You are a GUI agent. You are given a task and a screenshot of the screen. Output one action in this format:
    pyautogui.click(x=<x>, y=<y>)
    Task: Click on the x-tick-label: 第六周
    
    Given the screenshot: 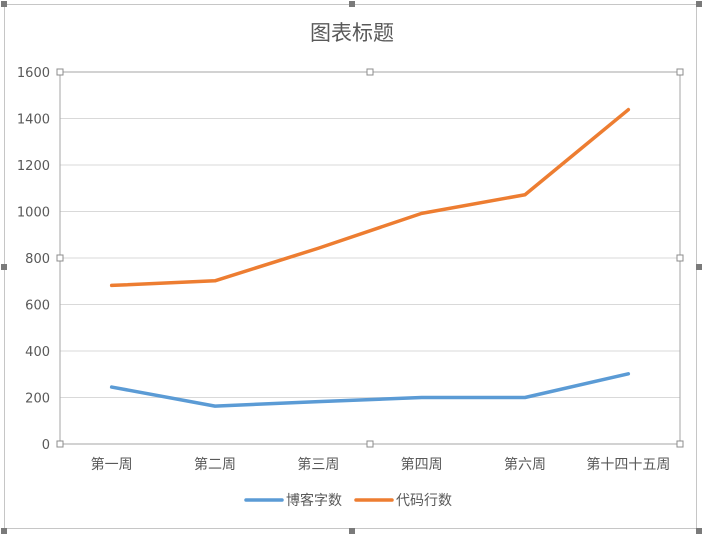 What is the action you would take?
    pyautogui.click(x=525, y=464)
    